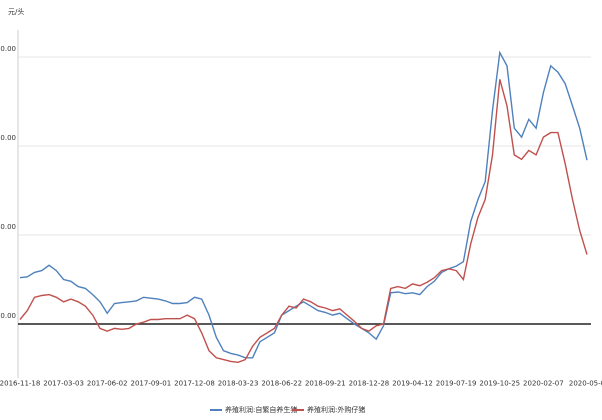 The height and width of the screenshot is (420, 602). Describe the element at coordinates (325, 383) in the screenshot. I see `x-tick-label: 2018-09-21` at that location.